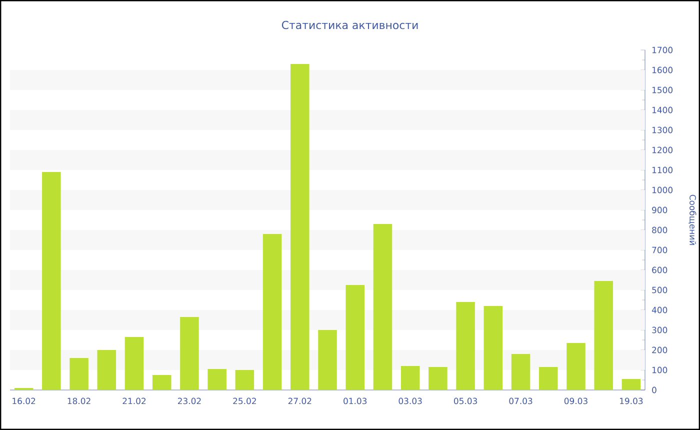 This screenshot has width=700, height=430. What do you see at coordinates (134, 401) in the screenshot?
I see `x-tick-label: 21.02` at bounding box center [134, 401].